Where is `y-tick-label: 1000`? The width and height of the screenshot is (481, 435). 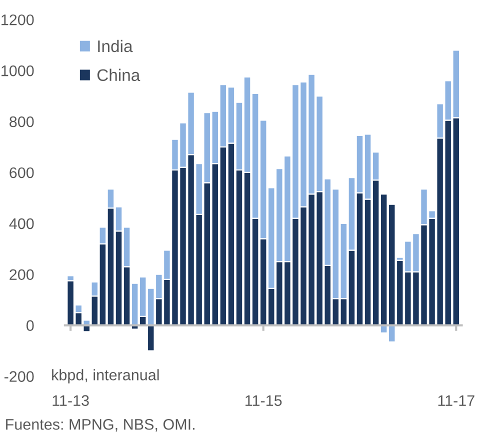
y-tick-label: 1000 is located at coordinates (18, 70).